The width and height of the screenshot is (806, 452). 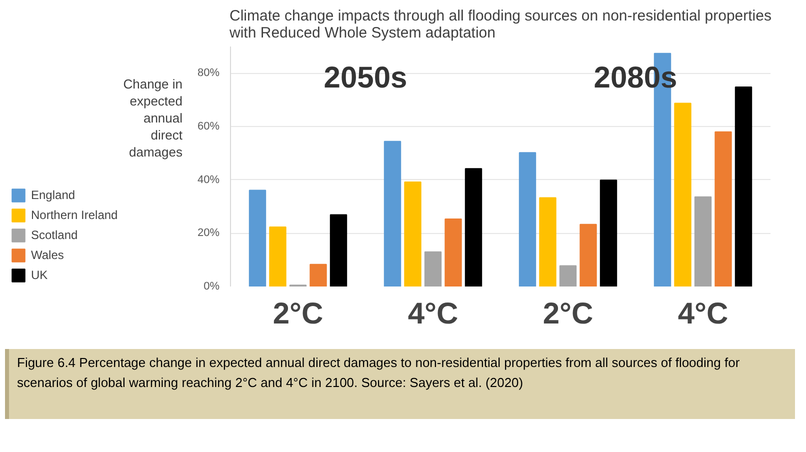 What do you see at coordinates (208, 73) in the screenshot?
I see `y-tick-label: 80%` at bounding box center [208, 73].